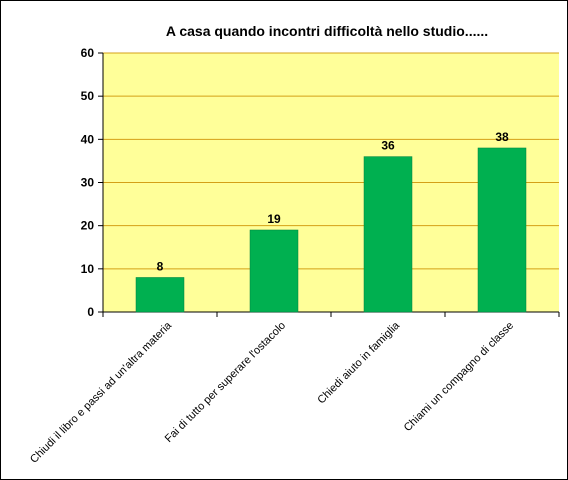  I want to click on y-tick-label: 20, so click(88, 226).